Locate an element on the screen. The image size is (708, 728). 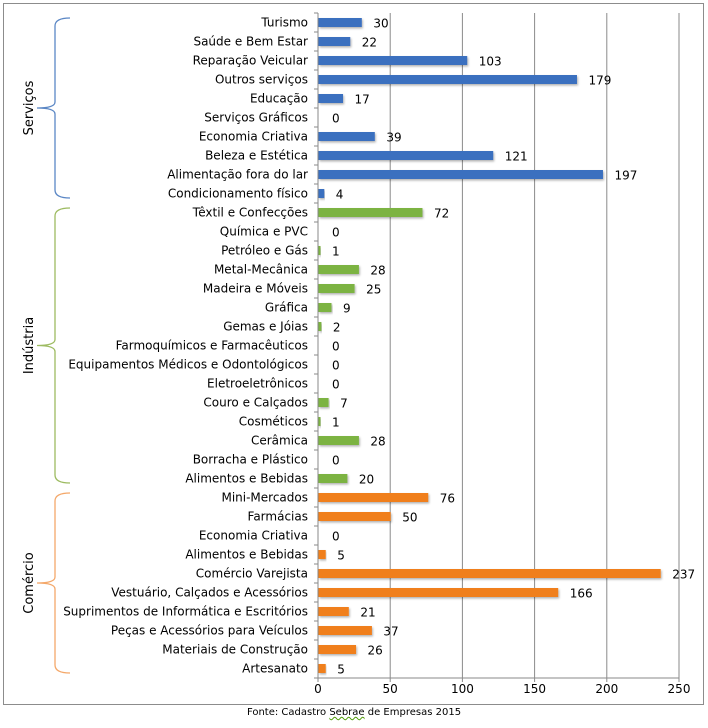
bar-materiais-de-construcao is located at coordinates (337, 649).